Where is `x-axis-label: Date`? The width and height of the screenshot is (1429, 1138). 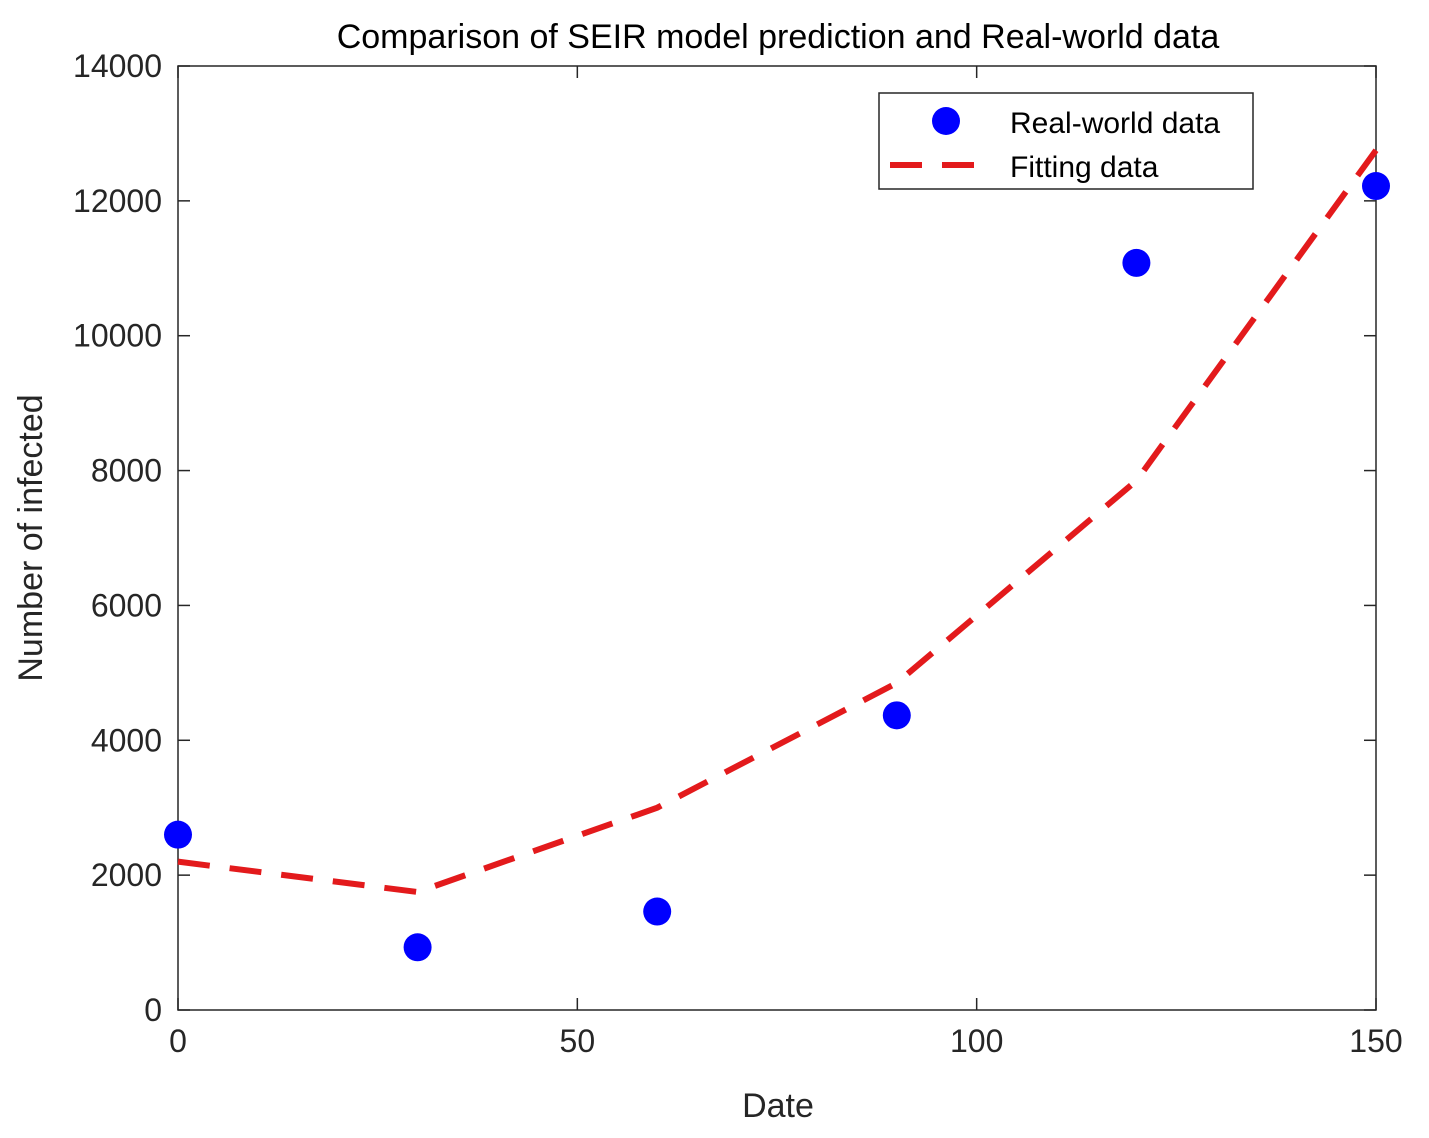 x-axis-label: Date is located at coordinates (778, 1106).